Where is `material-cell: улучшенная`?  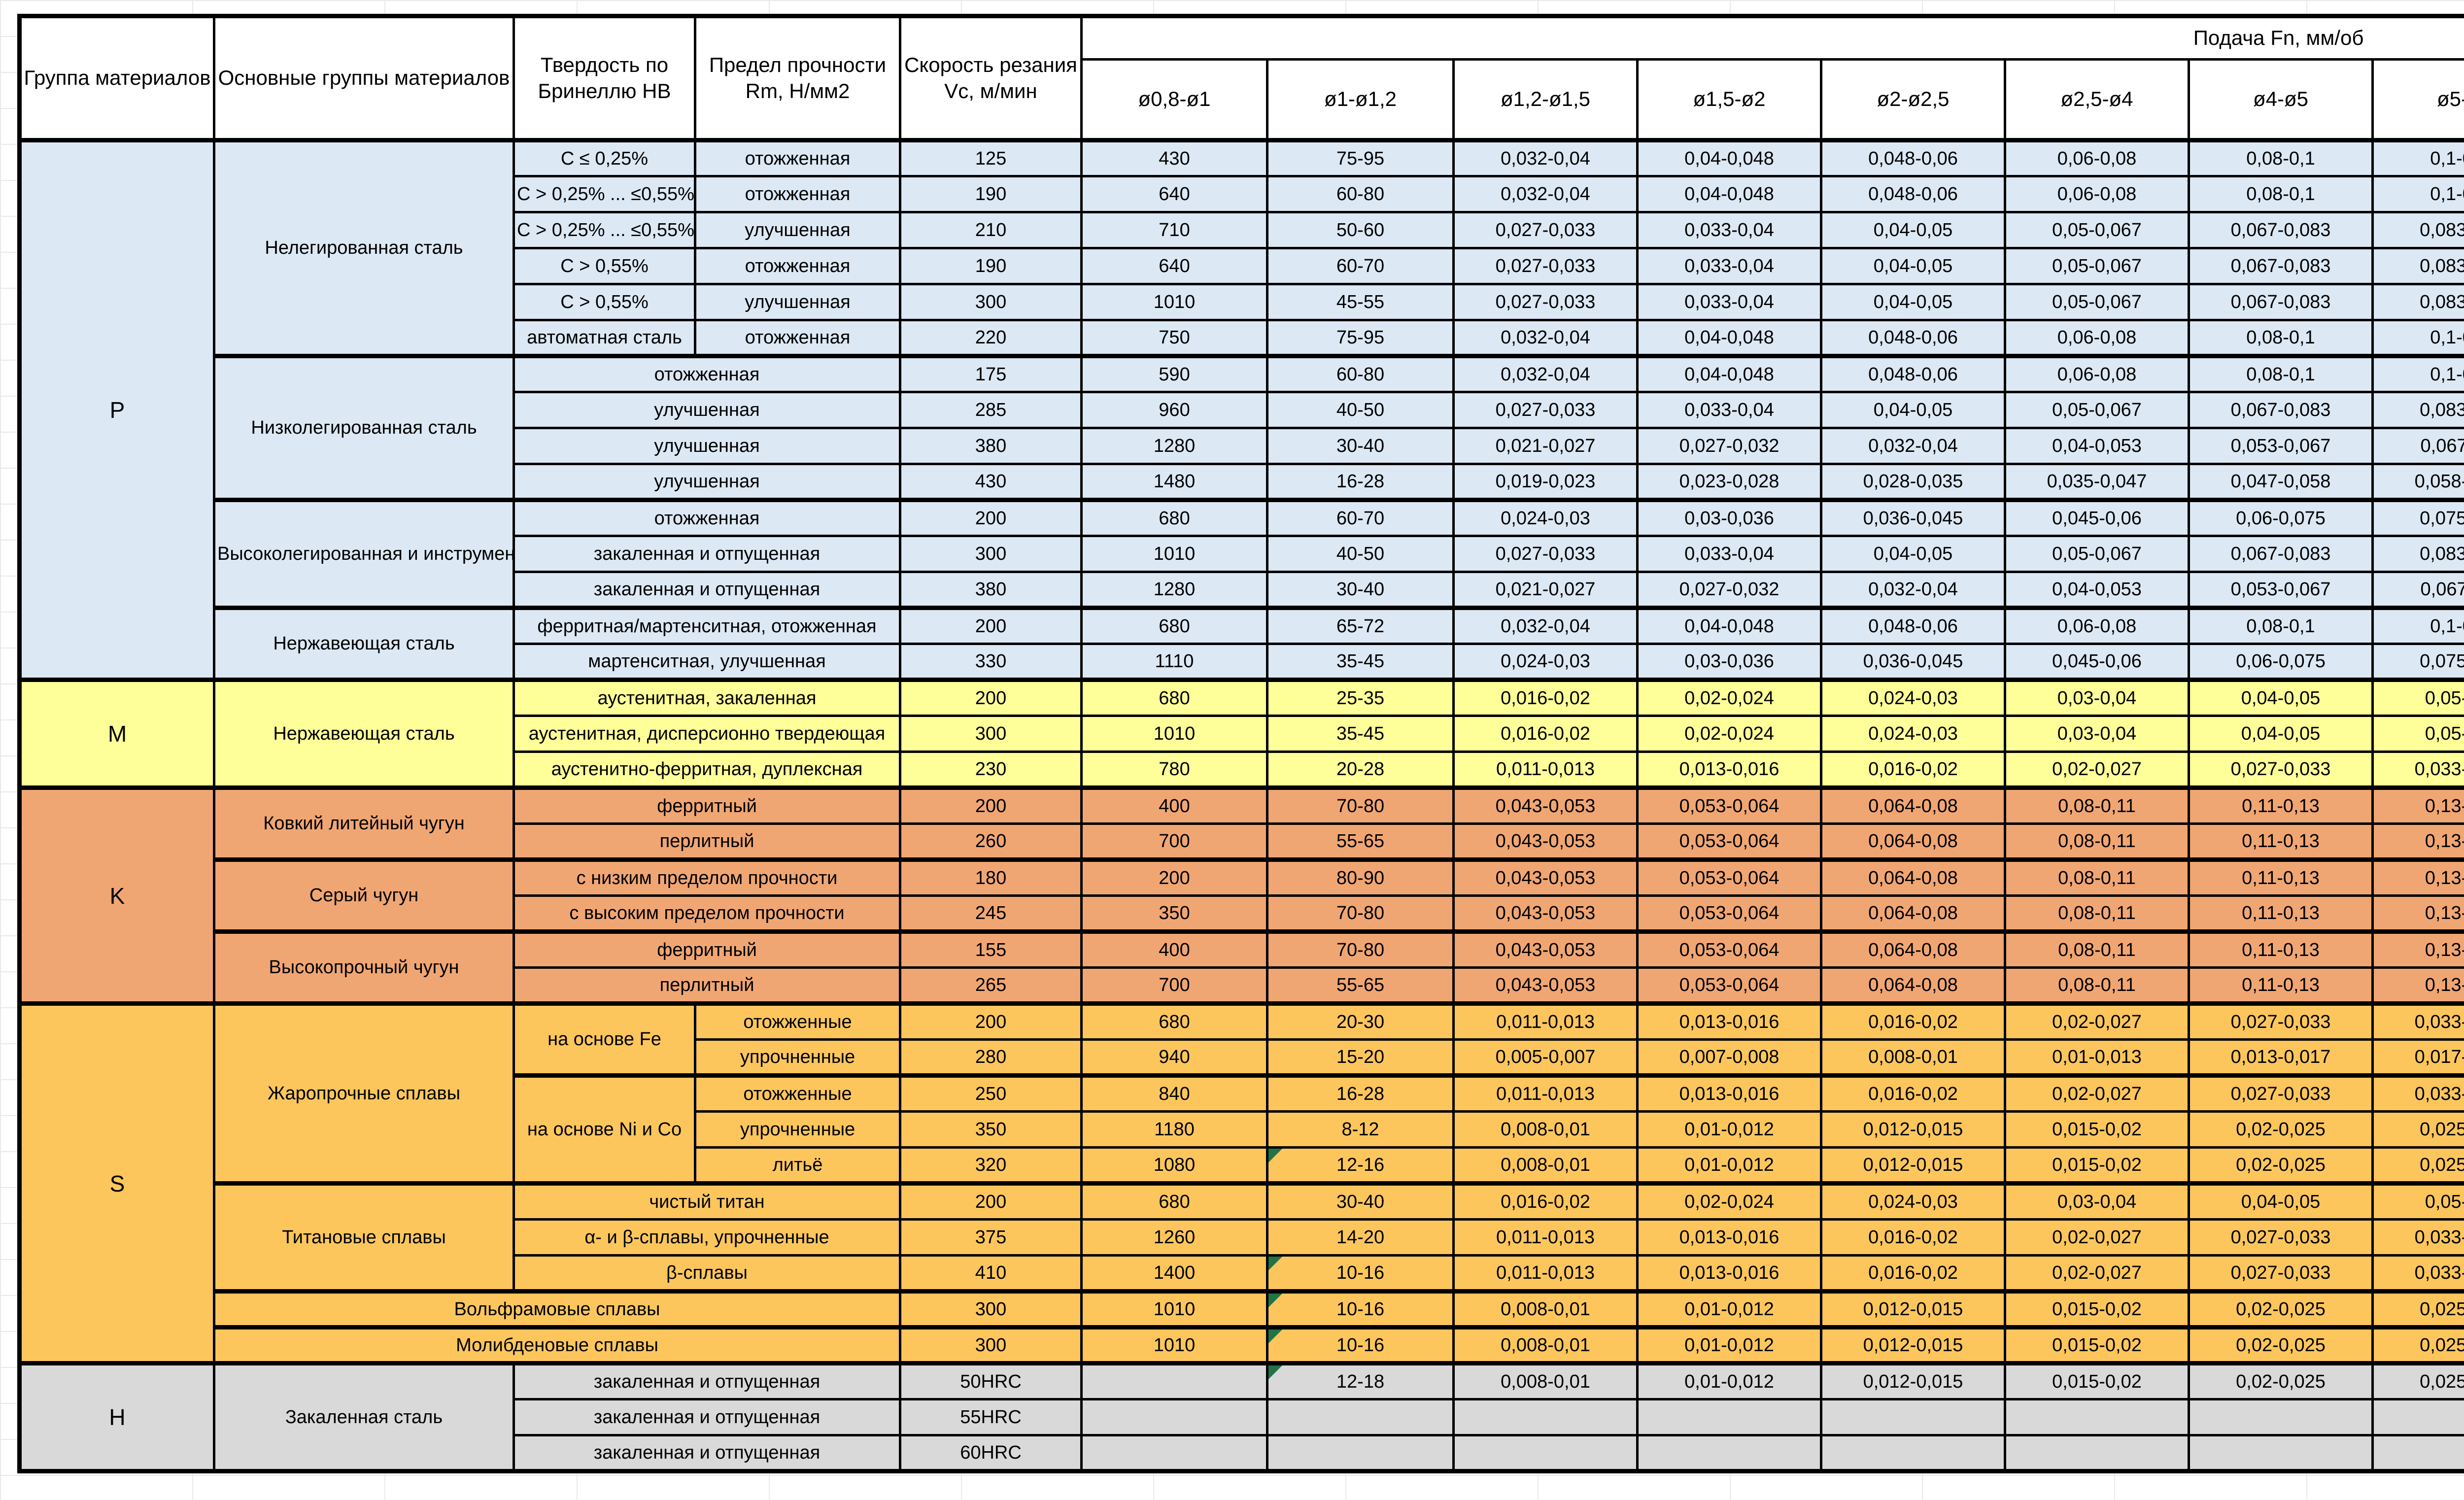
material-cell: улучшенная is located at coordinates (707, 410).